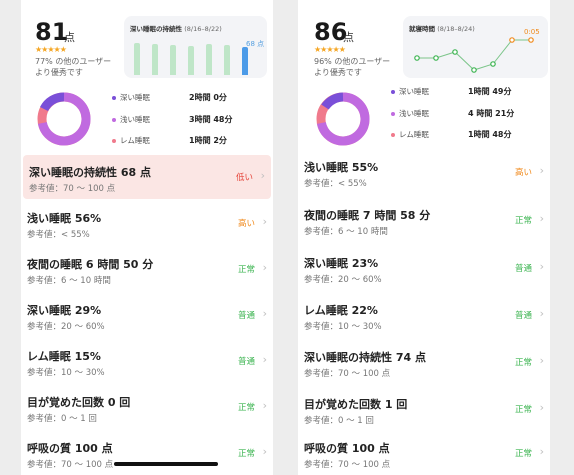  I want to click on legend-value: 1時間 48分, so click(490, 134).